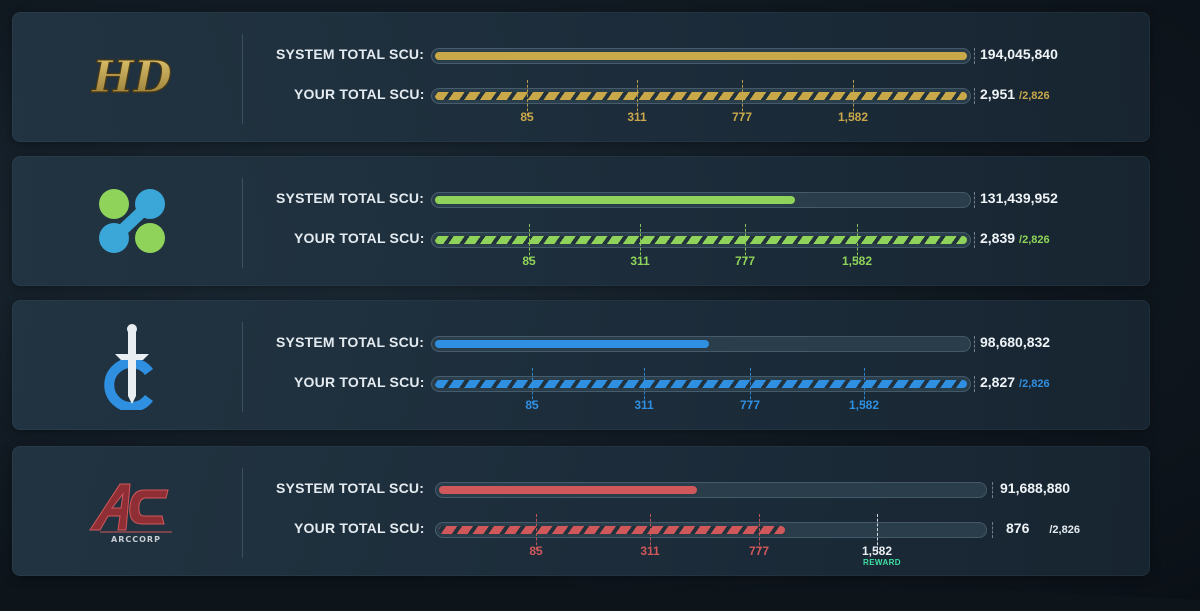 The width and height of the screenshot is (1200, 611). Describe the element at coordinates (1035, 488) in the screenshot. I see `system-total-value: 91,688,880` at that location.